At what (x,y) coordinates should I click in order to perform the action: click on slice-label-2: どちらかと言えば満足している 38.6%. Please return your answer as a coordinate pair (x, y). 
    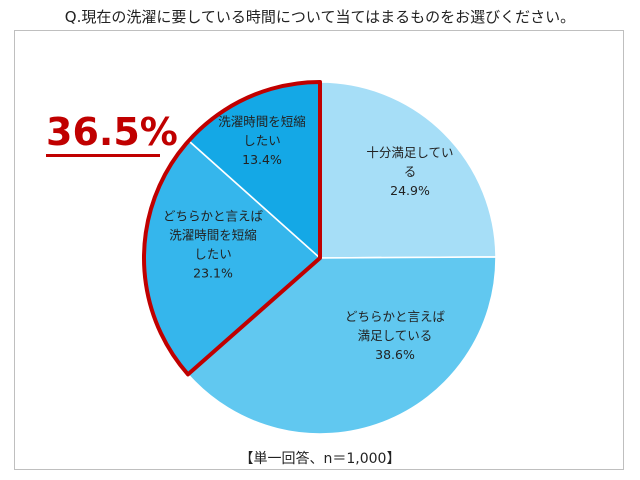
    Looking at the image, I should click on (395, 335).